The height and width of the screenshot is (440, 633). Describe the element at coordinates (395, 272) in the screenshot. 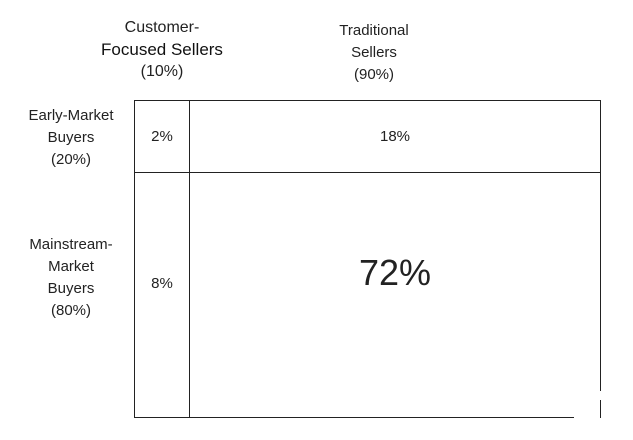

I see `cell-mainstream-traditional: 72%` at that location.